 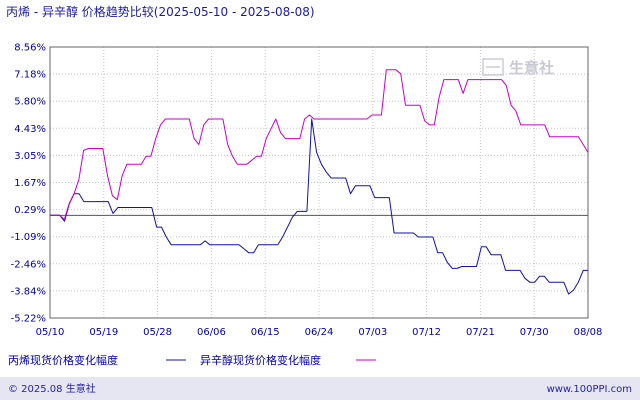 What do you see at coordinates (534, 332) in the screenshot?
I see `x-tick-label: 07/30` at bounding box center [534, 332].